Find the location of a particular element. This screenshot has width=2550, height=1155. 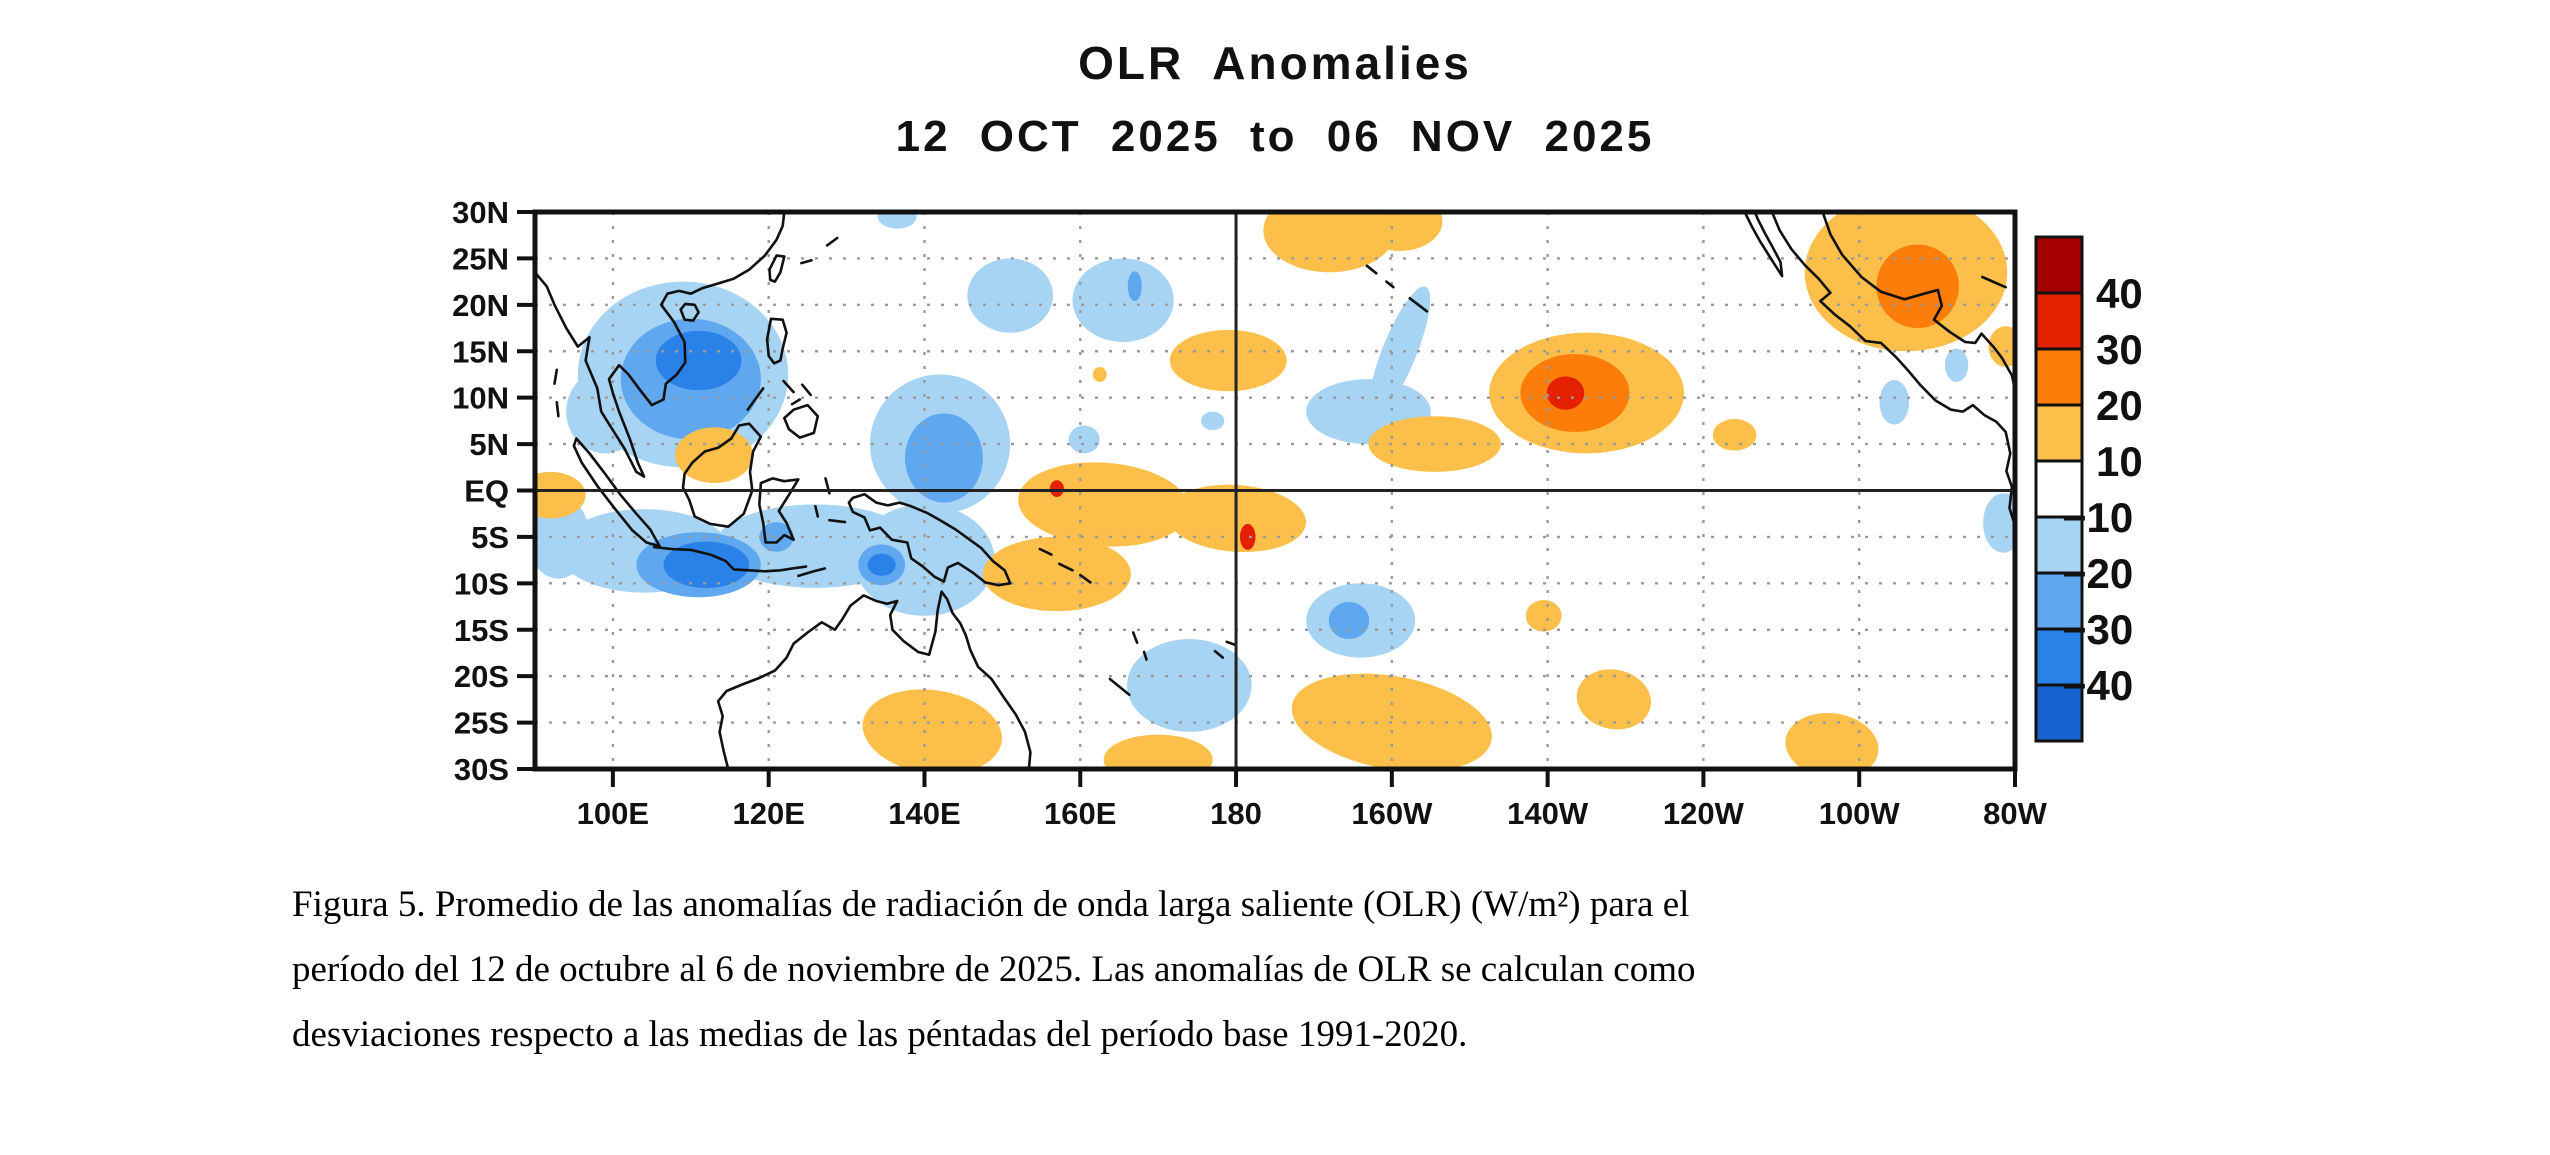

y-tick-label: 5S is located at coordinates (490, 537).